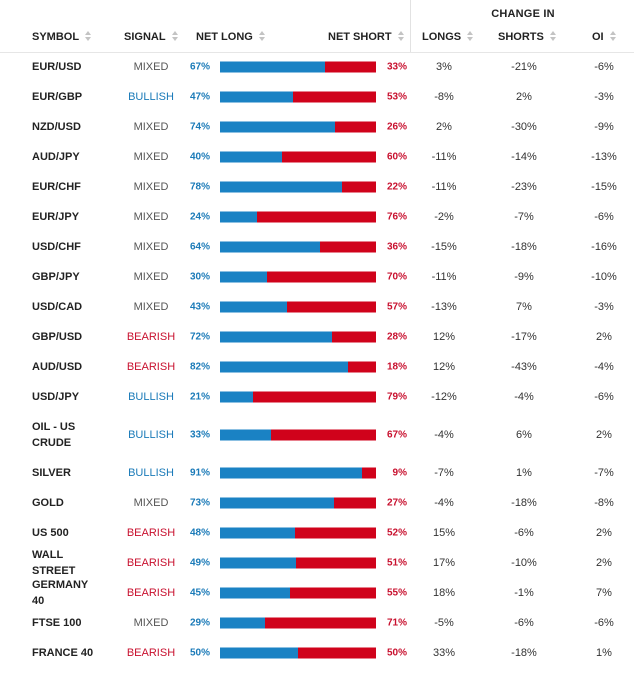  Describe the element at coordinates (444, 533) in the screenshot. I see `longs-change-cell: 15%` at that location.